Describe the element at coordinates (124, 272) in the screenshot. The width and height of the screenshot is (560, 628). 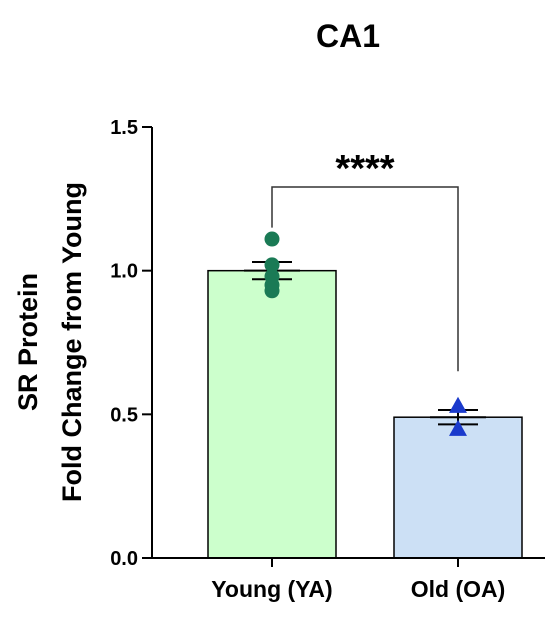
I see `y-tick-label-3: 1.0` at that location.